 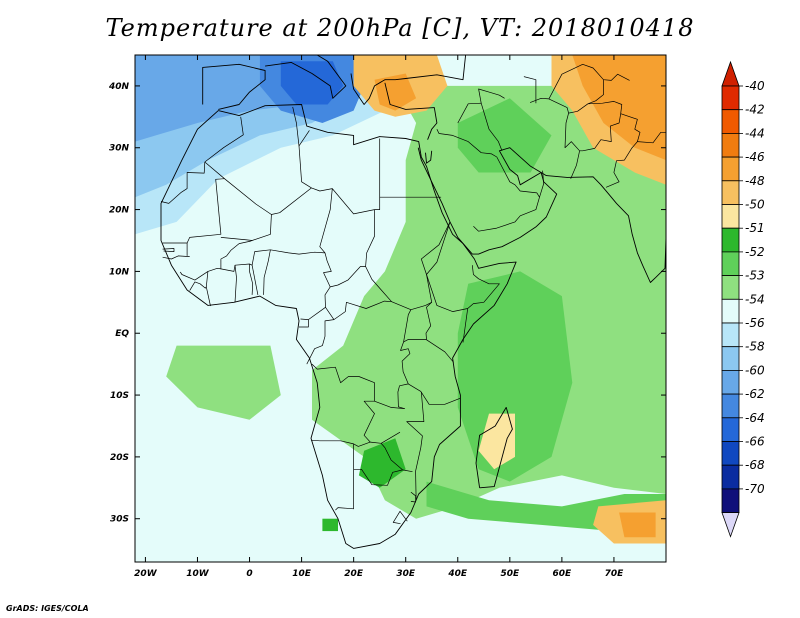 What do you see at coordinates (755, 110) in the screenshot?
I see `colorbar-label: -42` at bounding box center [755, 110].